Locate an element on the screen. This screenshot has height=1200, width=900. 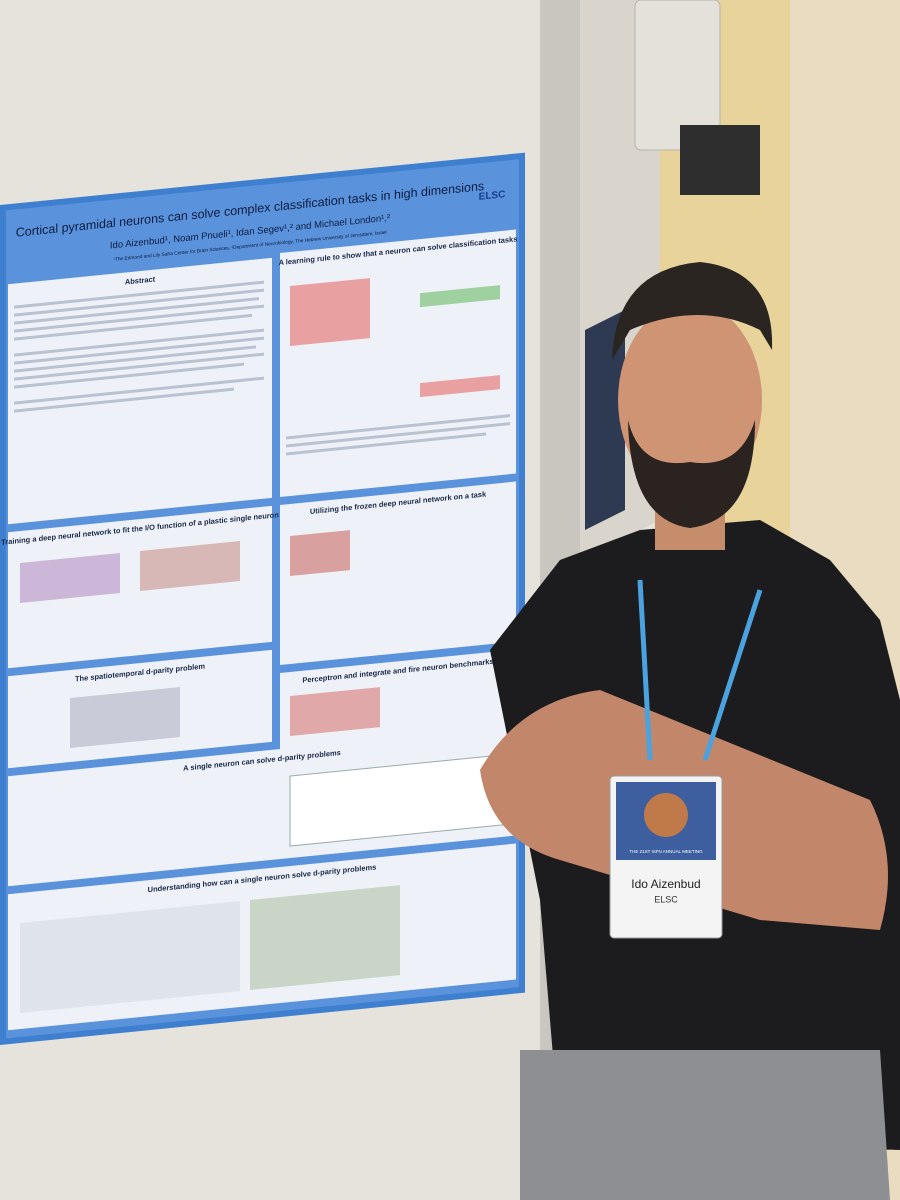
badge-affiliation: ELSC is located at coordinates (666, 899).